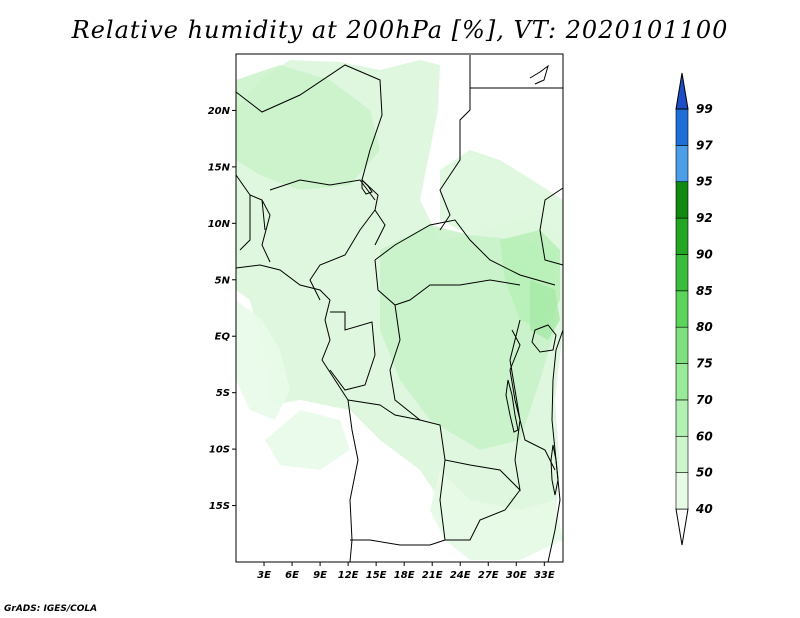  What do you see at coordinates (342, 255) in the screenshot?
I see `border-nigeria-cameroon` at bounding box center [342, 255].